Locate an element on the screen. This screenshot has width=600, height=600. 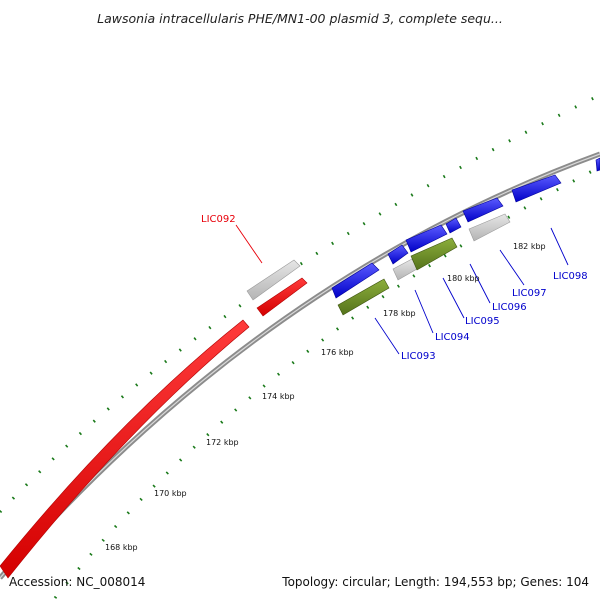
gene-label-lic097: LIC097 is located at coordinates (529, 293).